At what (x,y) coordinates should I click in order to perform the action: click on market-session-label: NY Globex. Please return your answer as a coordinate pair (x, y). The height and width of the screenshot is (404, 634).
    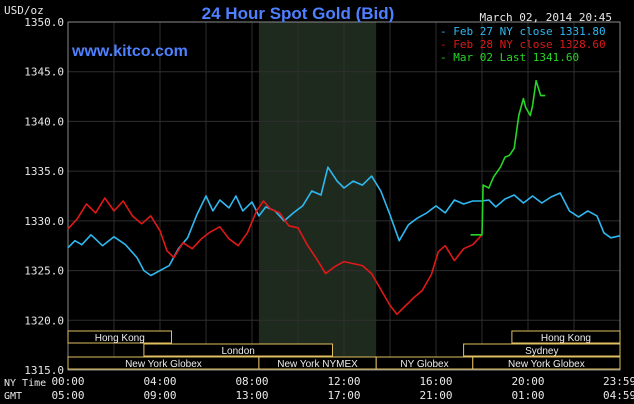
    Looking at the image, I should click on (424, 364).